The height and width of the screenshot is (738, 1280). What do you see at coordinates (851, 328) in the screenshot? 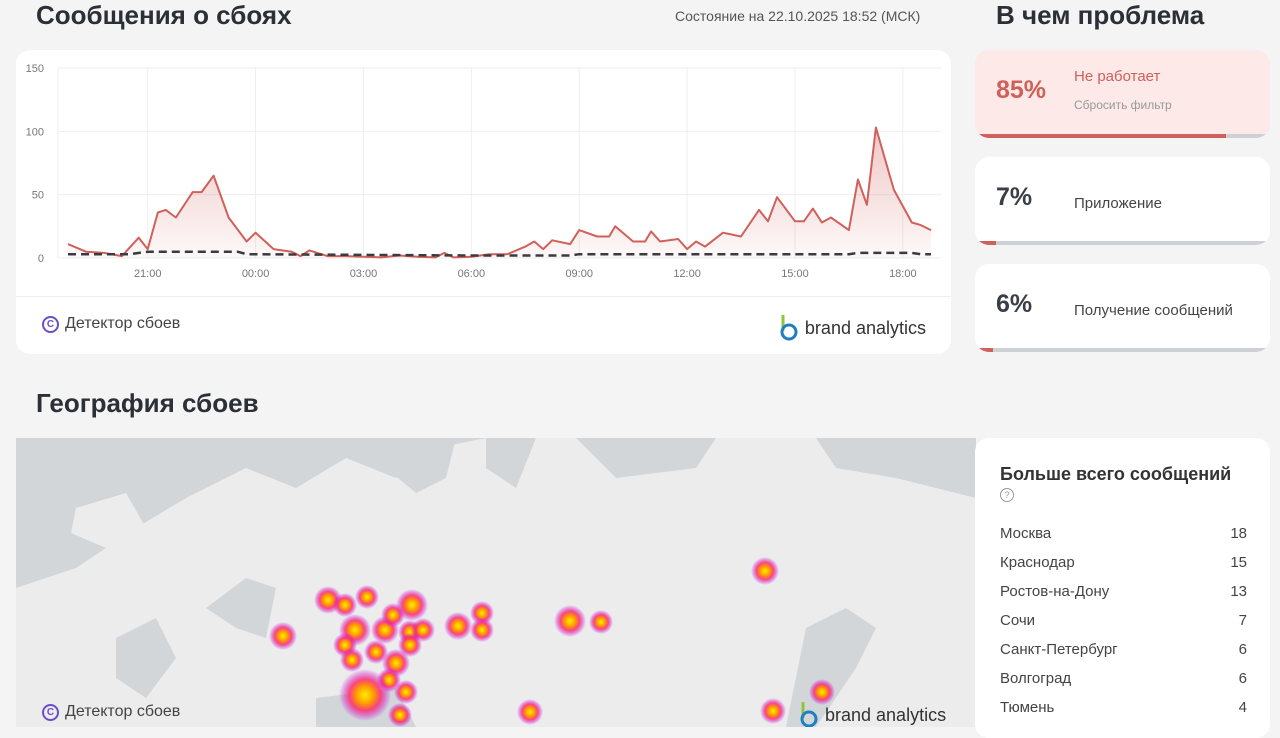
I see `brand-logo: brand analytics` at bounding box center [851, 328].